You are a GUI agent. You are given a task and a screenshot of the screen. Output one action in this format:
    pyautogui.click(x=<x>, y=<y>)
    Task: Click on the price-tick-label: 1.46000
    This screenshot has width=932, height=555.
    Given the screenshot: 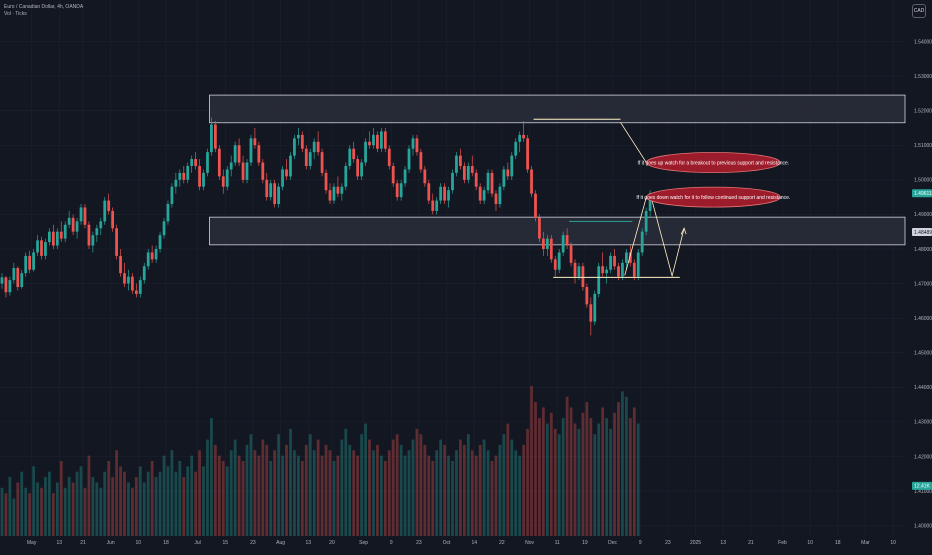 What is the action you would take?
    pyautogui.click(x=923, y=319)
    